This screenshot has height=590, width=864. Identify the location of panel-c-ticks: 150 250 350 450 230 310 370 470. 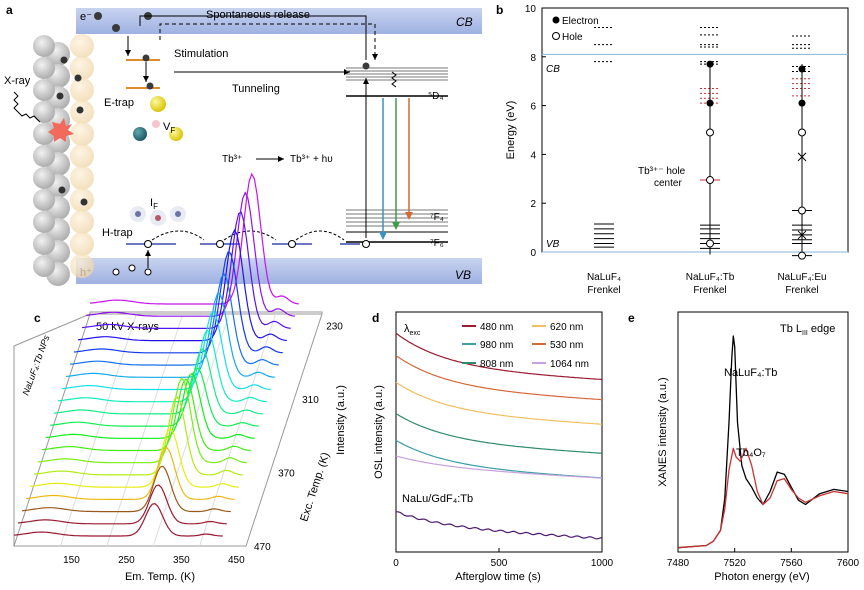
(203, 444).